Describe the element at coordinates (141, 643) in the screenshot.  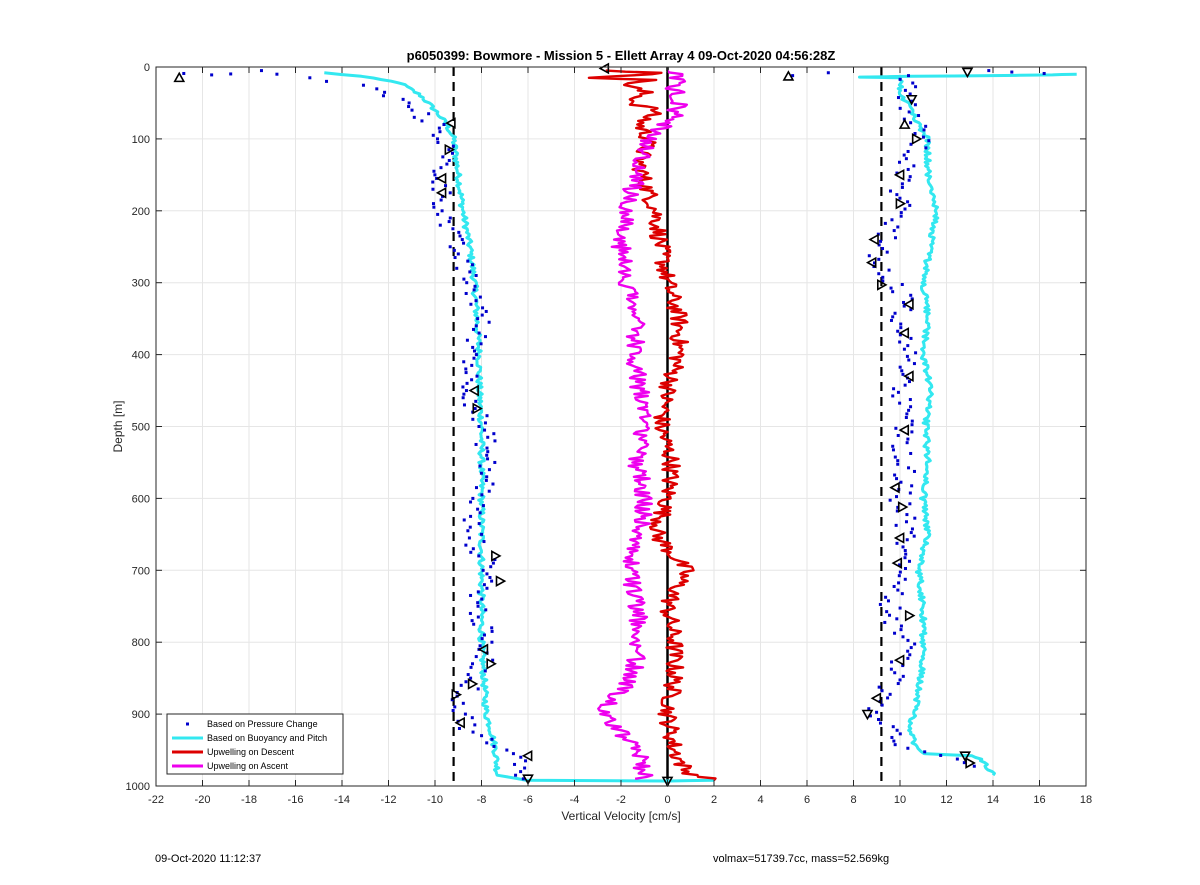
I see `y-tick-label: 800` at that location.